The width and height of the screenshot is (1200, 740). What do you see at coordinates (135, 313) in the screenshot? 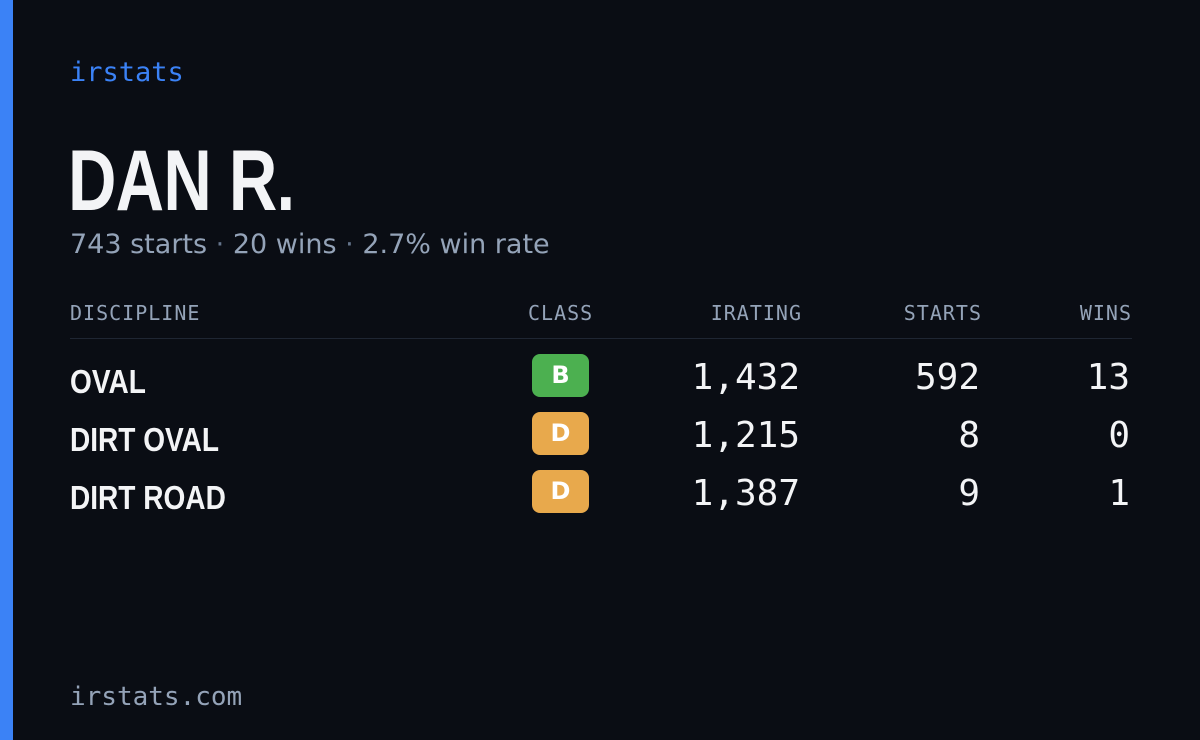
I see `header-discipline: DISCIPLINE` at bounding box center [135, 313].